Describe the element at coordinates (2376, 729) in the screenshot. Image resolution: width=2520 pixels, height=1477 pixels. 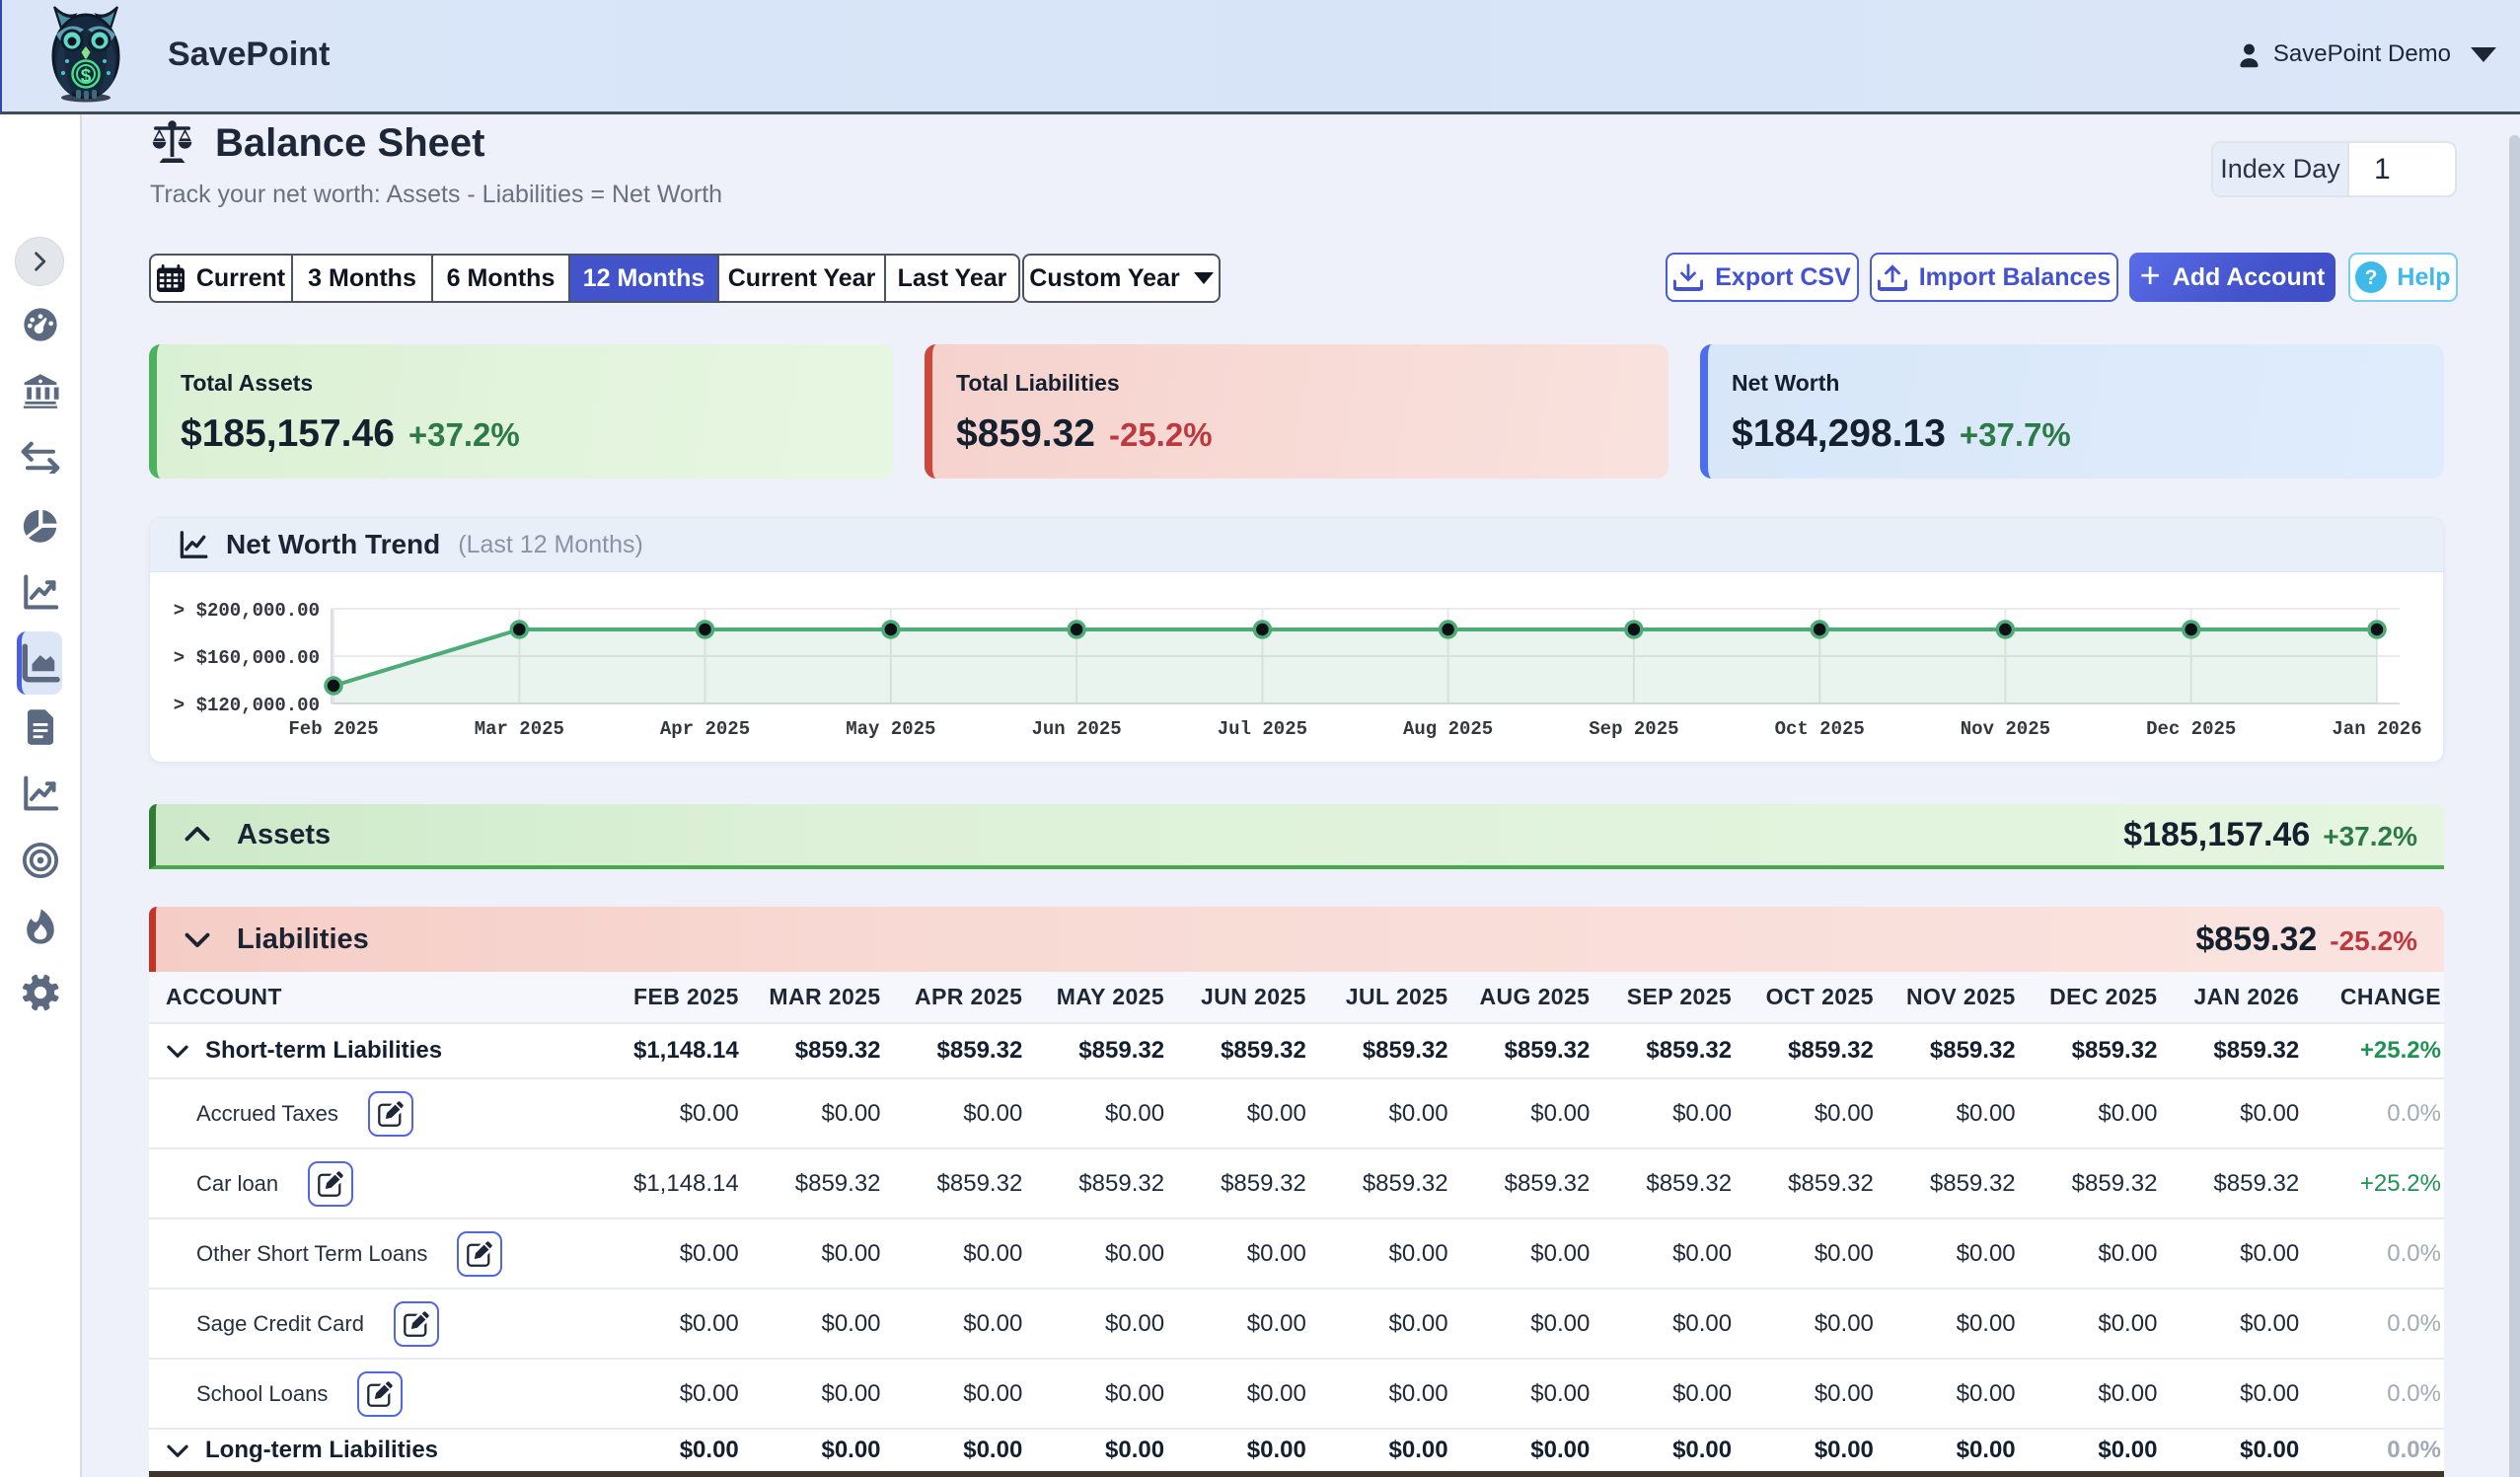
I see `svg-text: Jan 2026` at that location.